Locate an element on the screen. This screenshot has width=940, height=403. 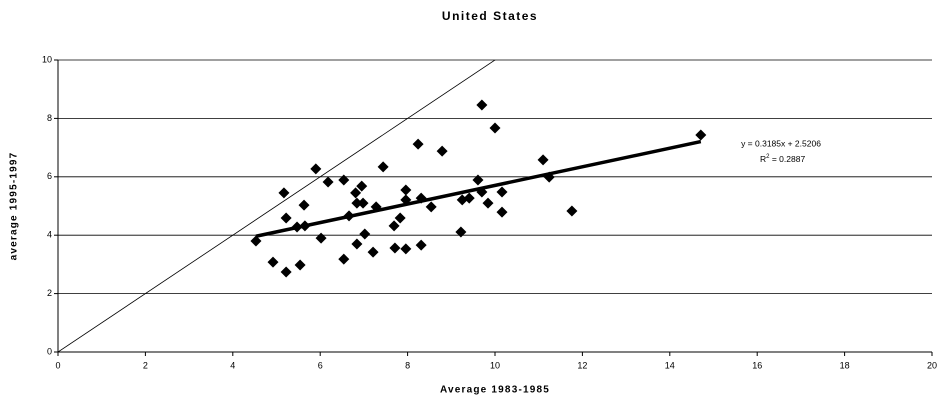
y-axis-title: average 1995-1997 is located at coordinates (14, 206).